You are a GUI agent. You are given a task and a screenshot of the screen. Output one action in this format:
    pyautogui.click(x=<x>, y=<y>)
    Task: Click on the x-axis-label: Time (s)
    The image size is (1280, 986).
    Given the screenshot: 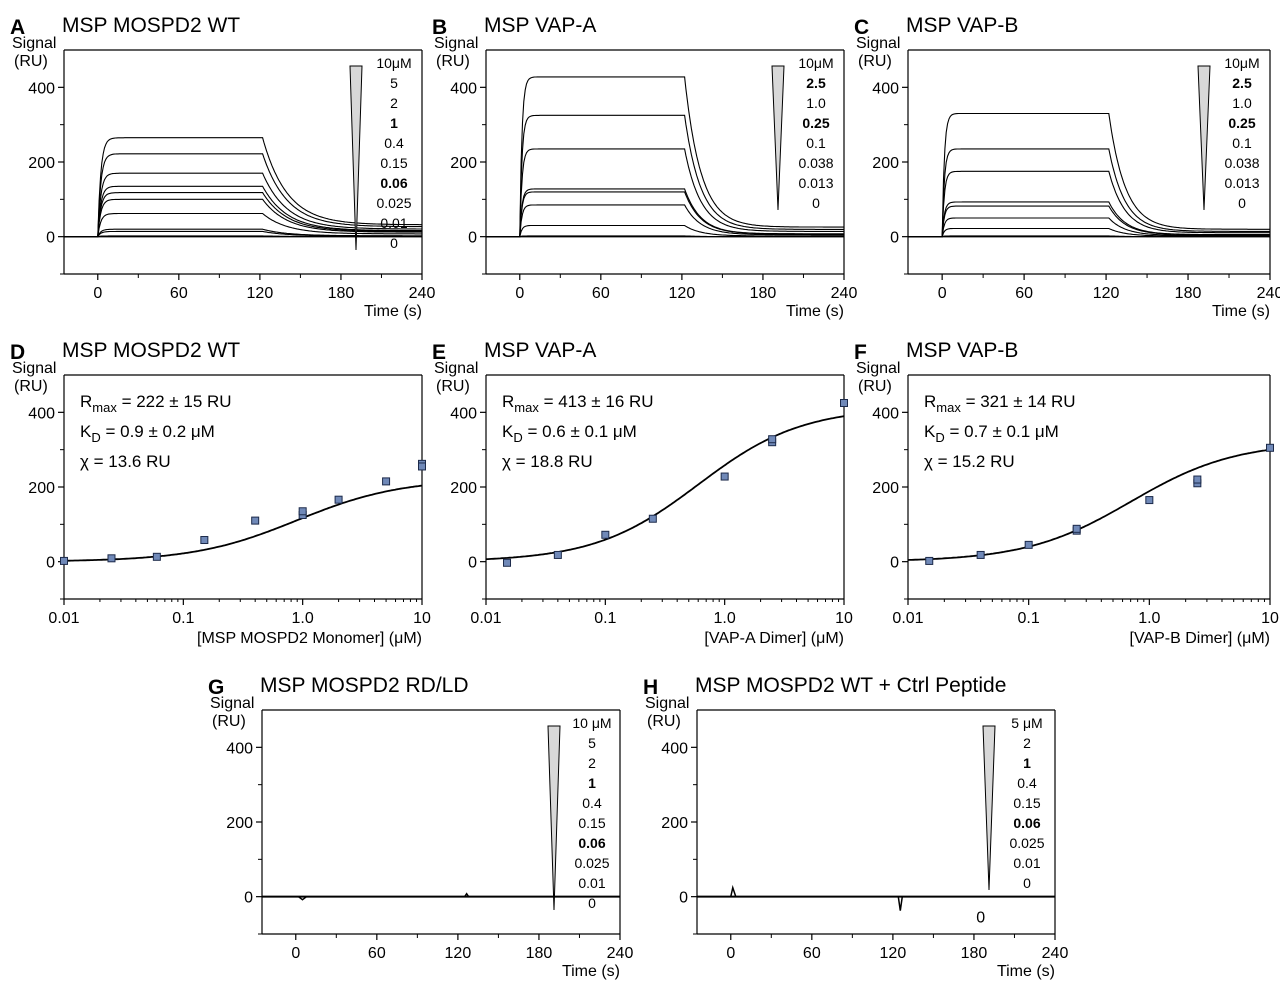 What is the action you would take?
    pyautogui.click(x=815, y=311)
    